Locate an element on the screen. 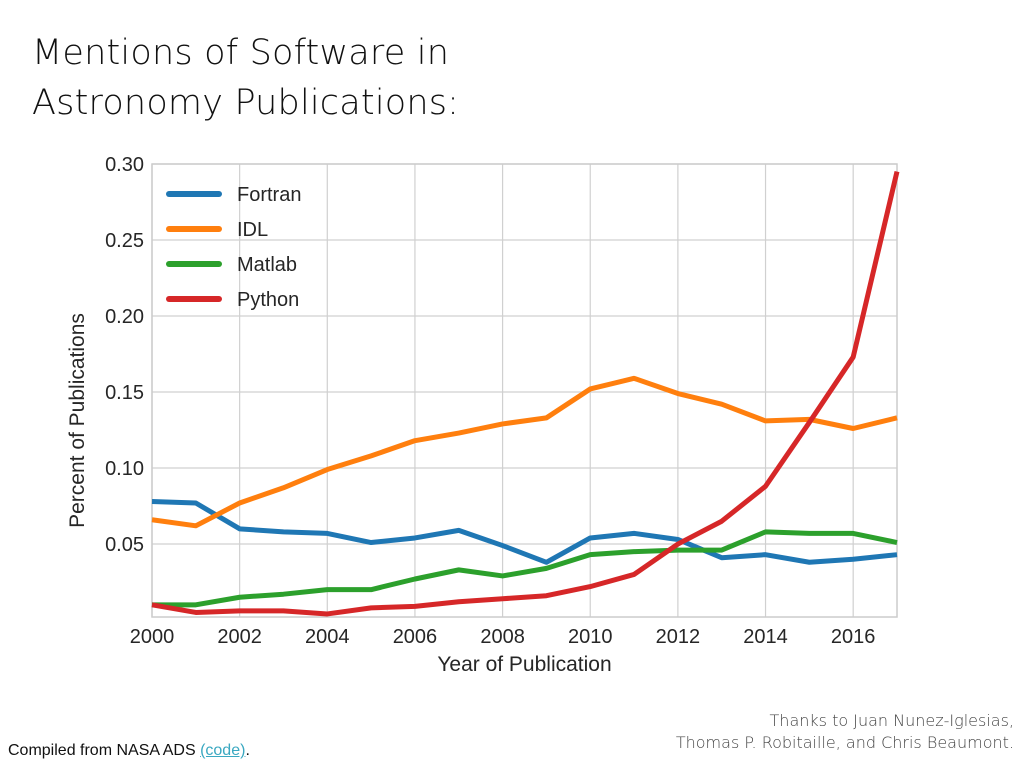 This screenshot has width=1024, height=768. x-tick-label: 2010 is located at coordinates (590, 637).